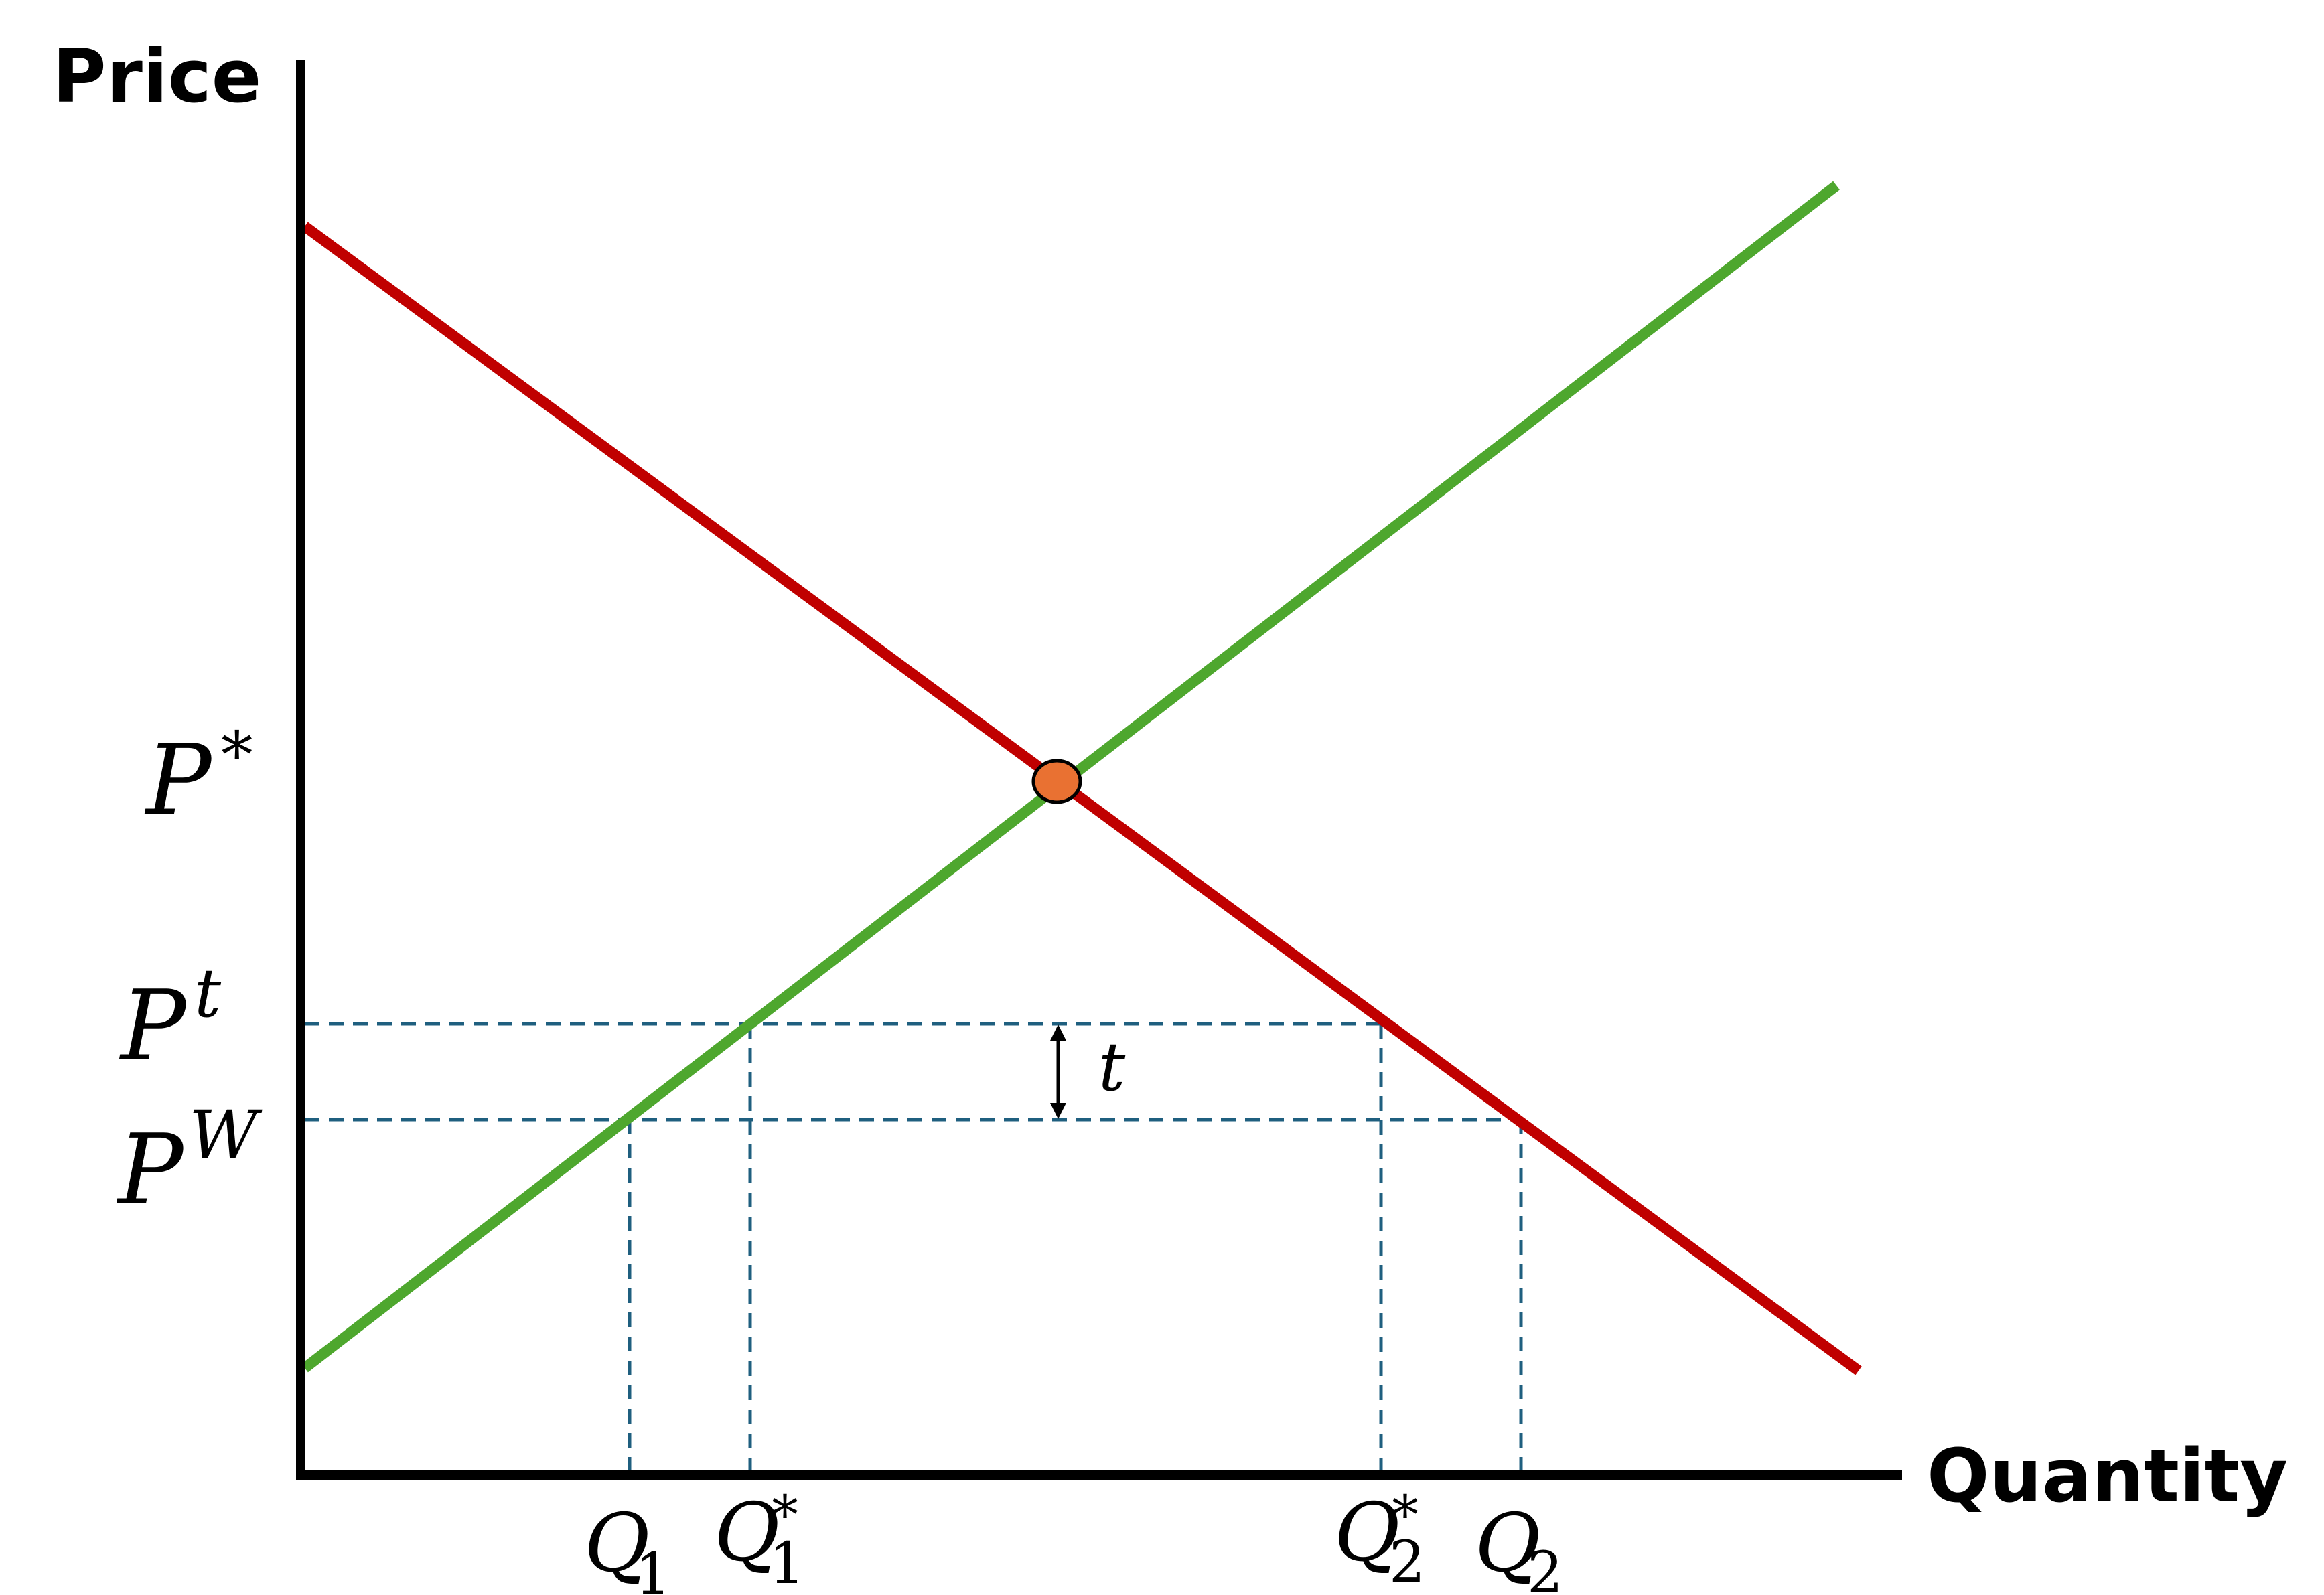  What do you see at coordinates (2107, 1476) in the screenshot?
I see `x-axis-title: Quantity` at bounding box center [2107, 1476].